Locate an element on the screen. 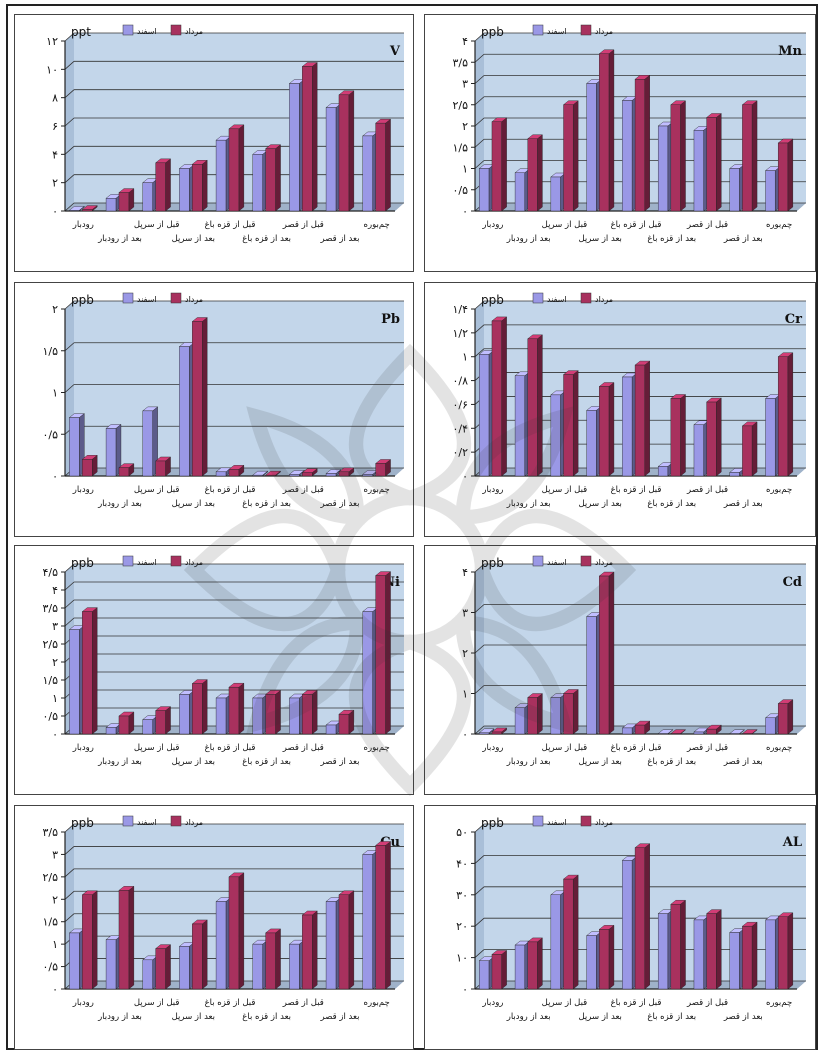  category-label: قبل از قصر is located at coordinates (303, 1003).